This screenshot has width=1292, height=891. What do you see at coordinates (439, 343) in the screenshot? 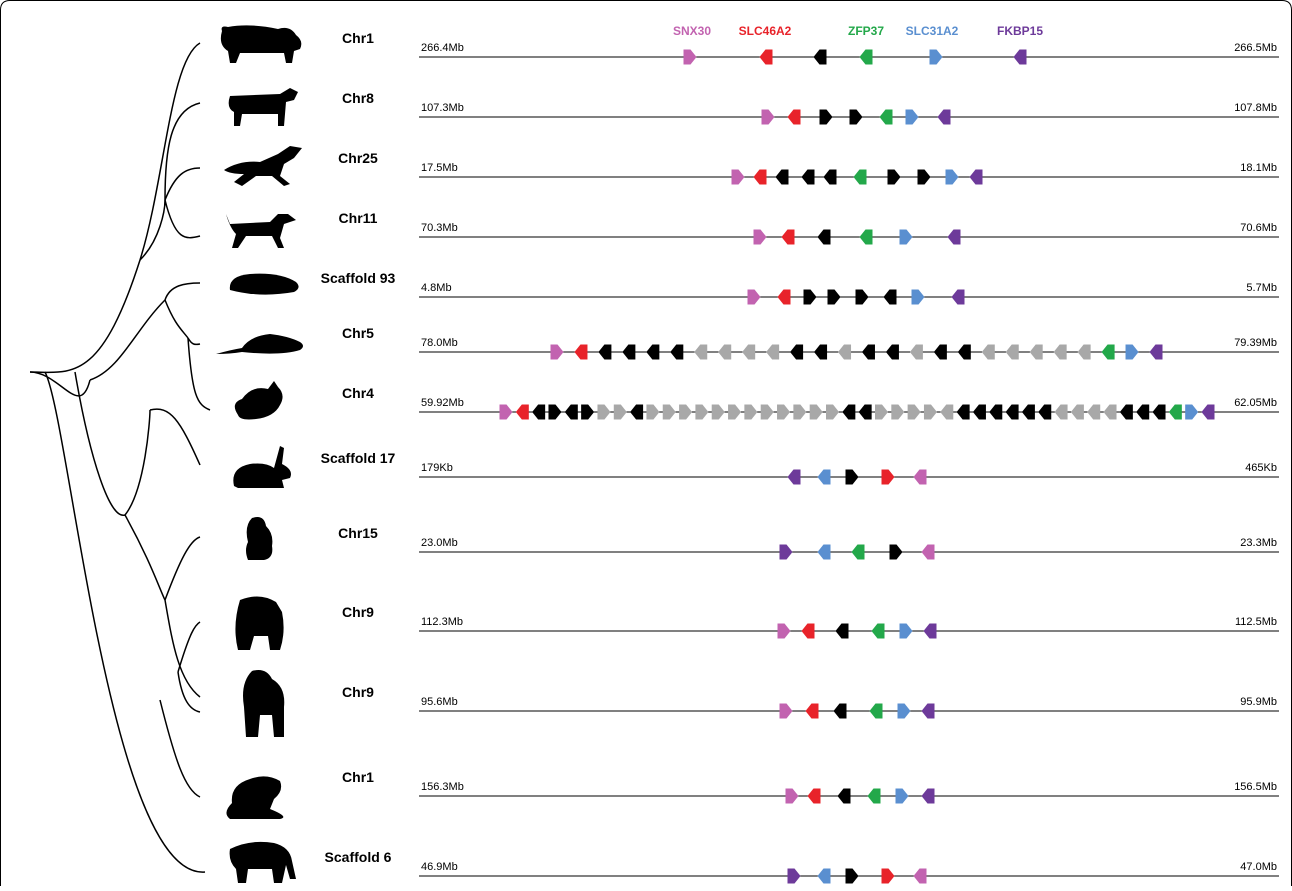
I see `start-coordinate: 78.0Mb` at bounding box center [439, 343].